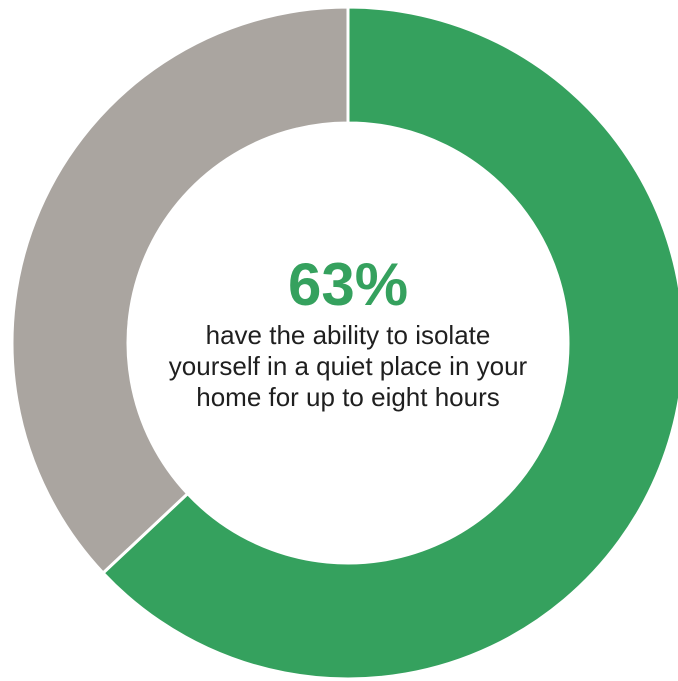 The width and height of the screenshot is (678, 681). Describe the element at coordinates (348, 284) in the screenshot. I see `center-percentage: 63%` at that location.